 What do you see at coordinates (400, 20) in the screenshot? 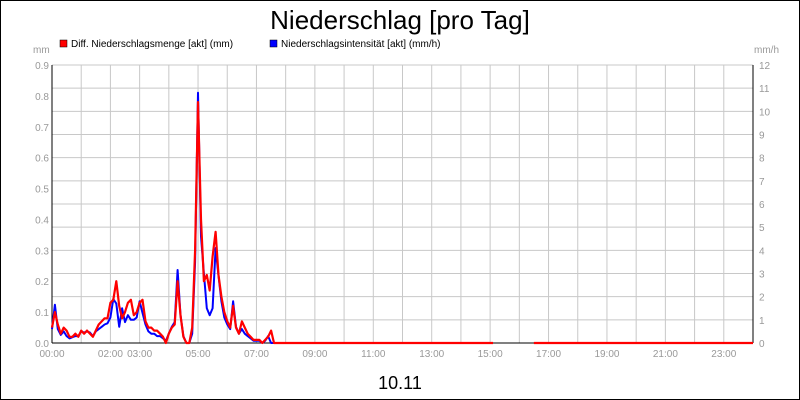
I see `chart-title: Niederschlag [pro Tag]` at bounding box center [400, 20].